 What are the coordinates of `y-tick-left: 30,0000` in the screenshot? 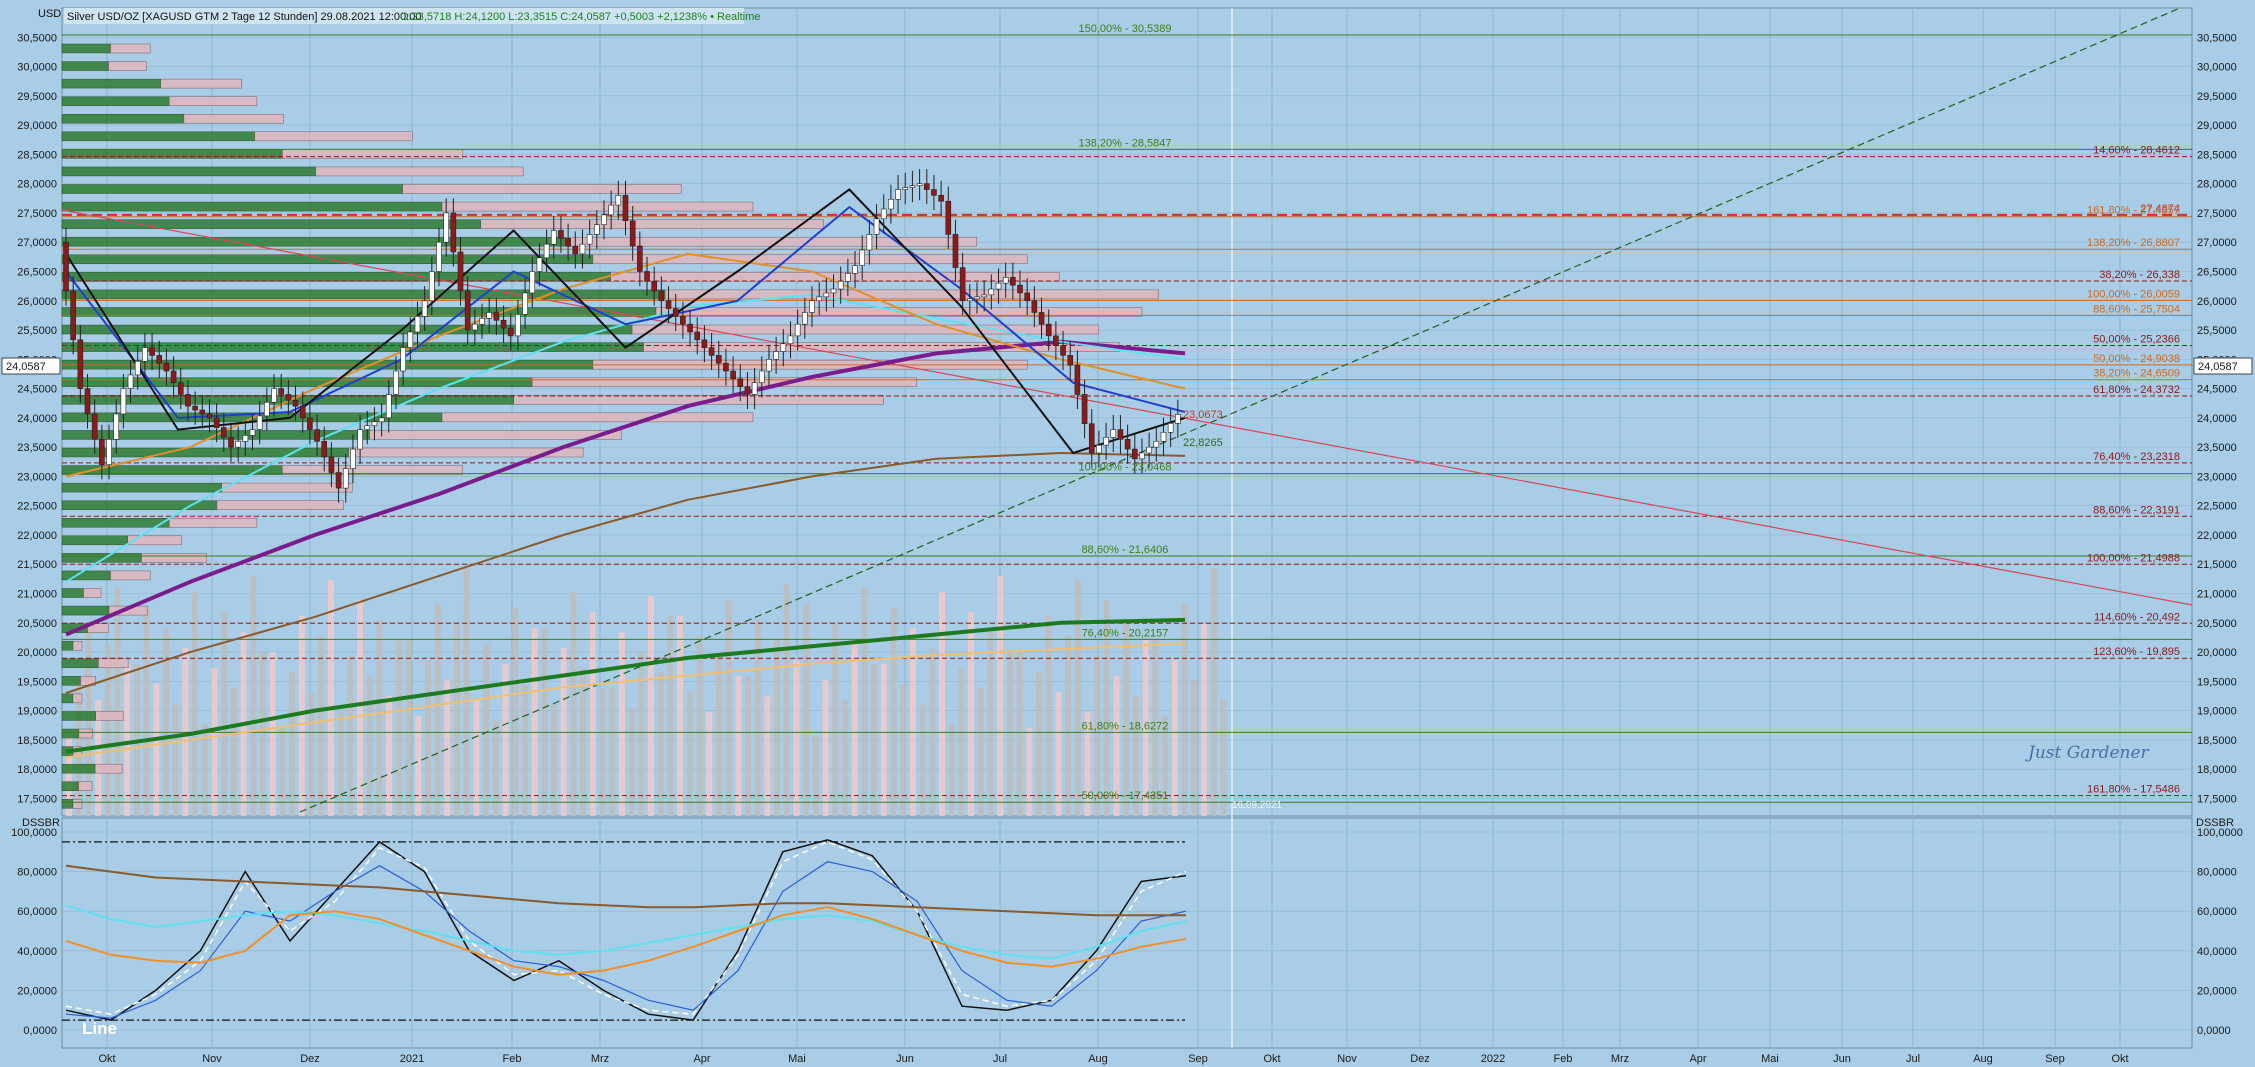 It's located at (37, 68).